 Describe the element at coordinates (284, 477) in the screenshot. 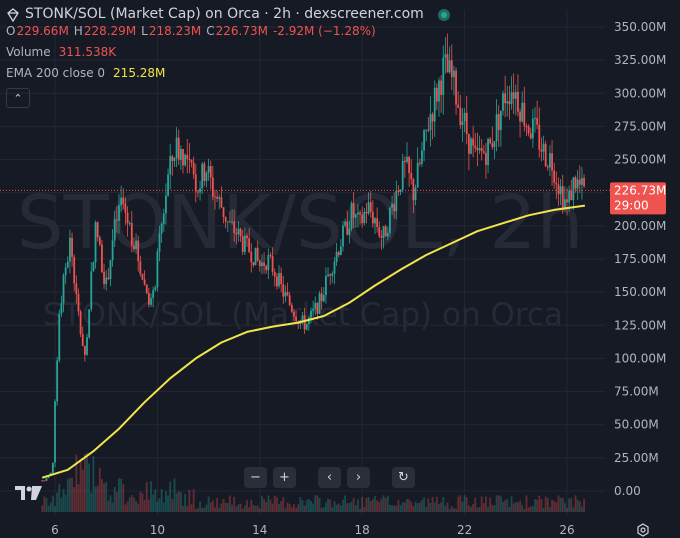

I see `zoom-in-button: +` at that location.